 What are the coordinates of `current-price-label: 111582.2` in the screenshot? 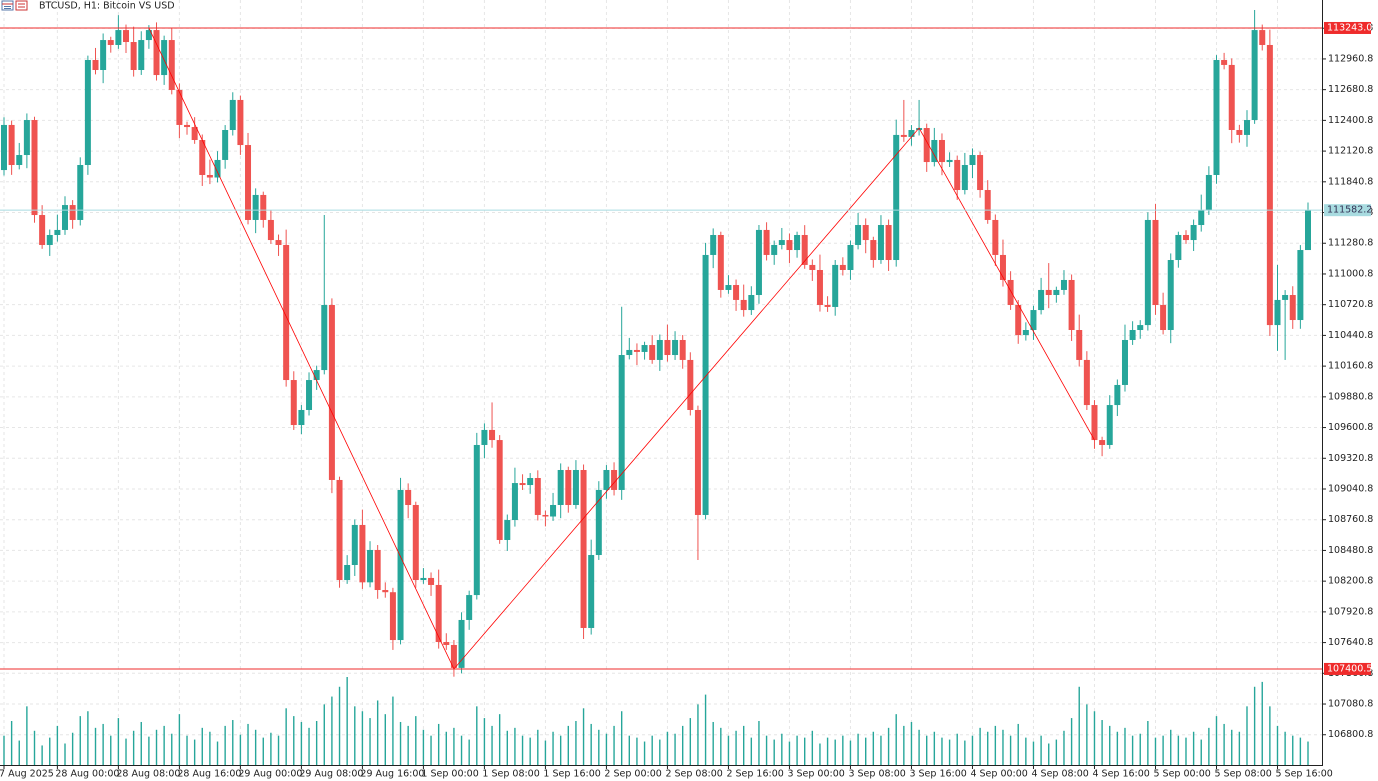 It's located at (1349, 210).